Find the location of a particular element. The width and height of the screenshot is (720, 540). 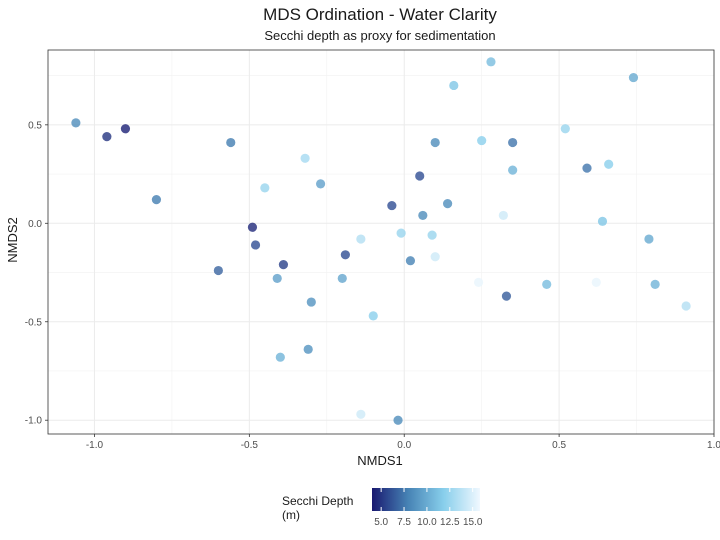

color-legend: Secchi Depth (m) 5.0 7.5 10.0 12.5 15.0 is located at coordinates (382, 508).